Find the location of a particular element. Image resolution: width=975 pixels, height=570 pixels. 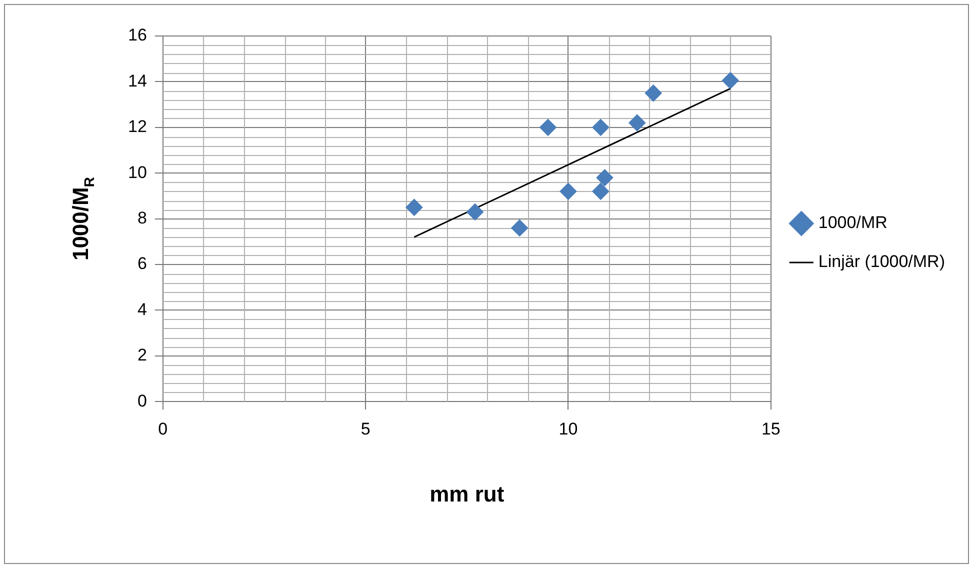

x-tick-label: 0 is located at coordinates (163, 428).